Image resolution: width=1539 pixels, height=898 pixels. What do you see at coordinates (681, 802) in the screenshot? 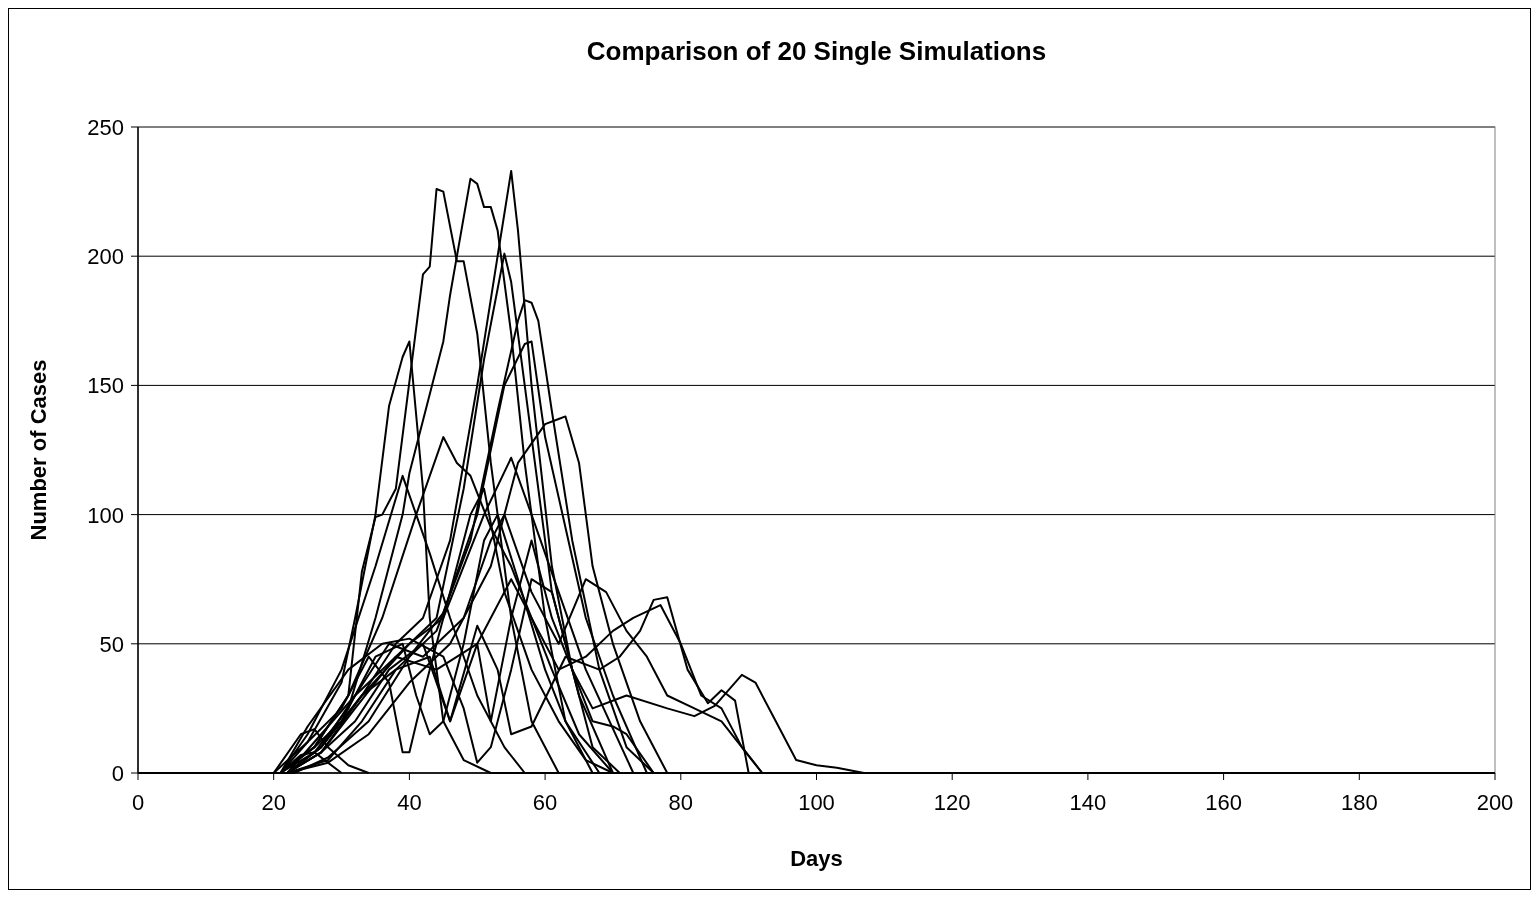
I see `x-tick-label: 80` at bounding box center [681, 802].